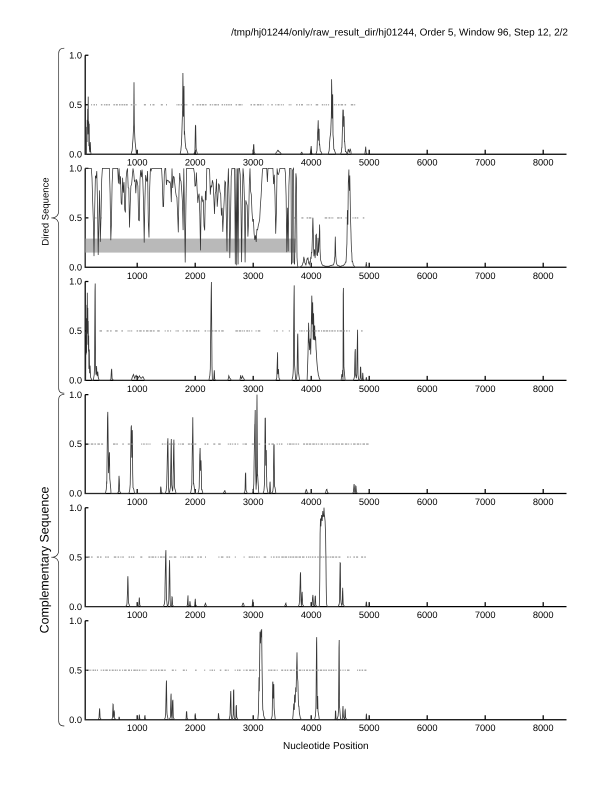 The height and width of the screenshot is (797, 612). I want to click on svg-text: Dired Sequence, so click(46, 211).